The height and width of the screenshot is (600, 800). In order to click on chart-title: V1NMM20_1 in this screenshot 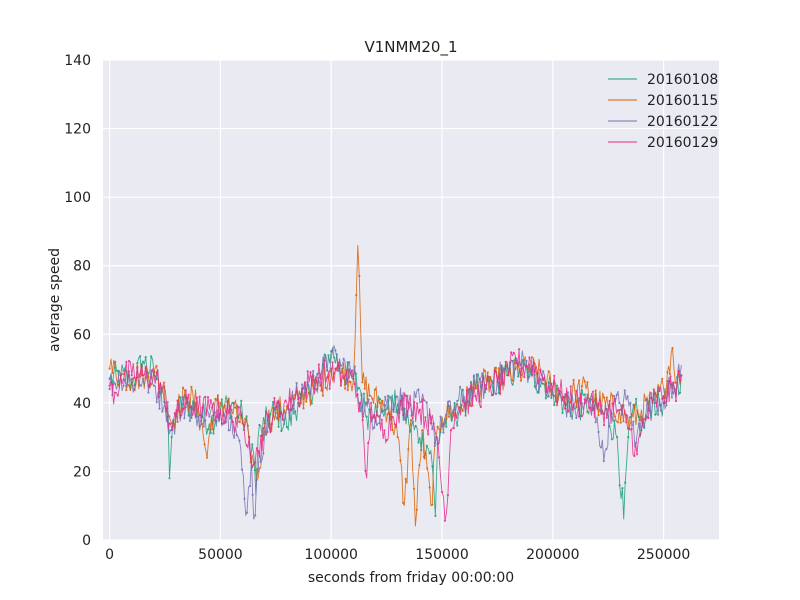, I will do `click(410, 47)`.